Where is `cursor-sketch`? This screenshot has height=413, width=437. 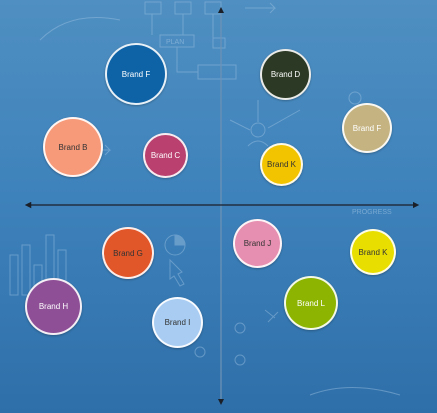 cursor-sketch is located at coordinates (177, 272).